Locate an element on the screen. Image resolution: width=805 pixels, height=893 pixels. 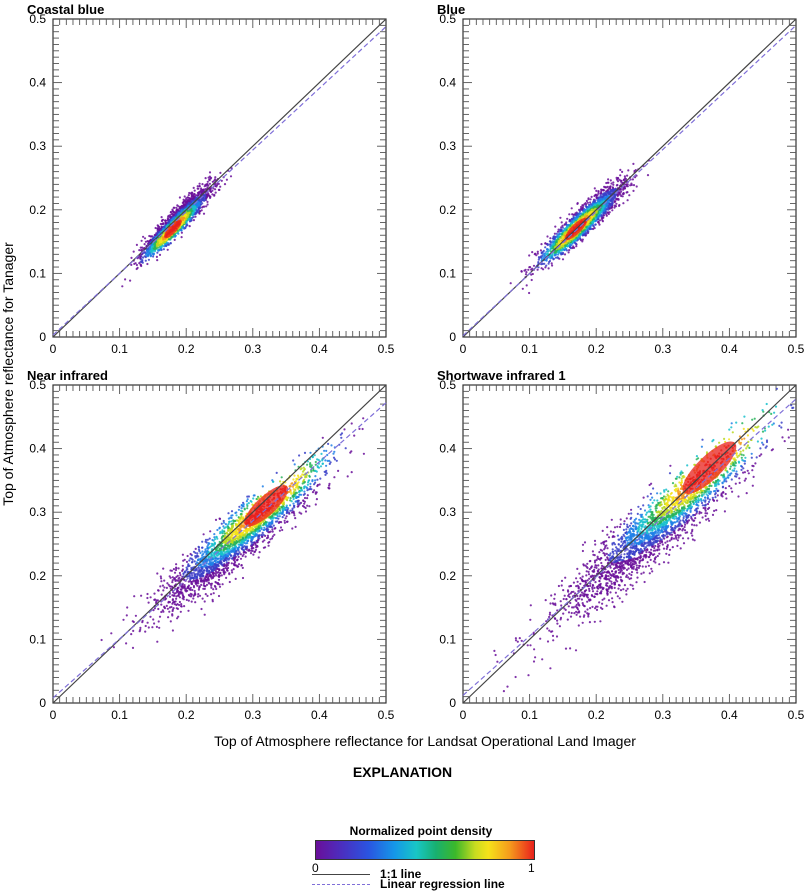
y-tick-label: 0.2 is located at coordinates (37, 210).